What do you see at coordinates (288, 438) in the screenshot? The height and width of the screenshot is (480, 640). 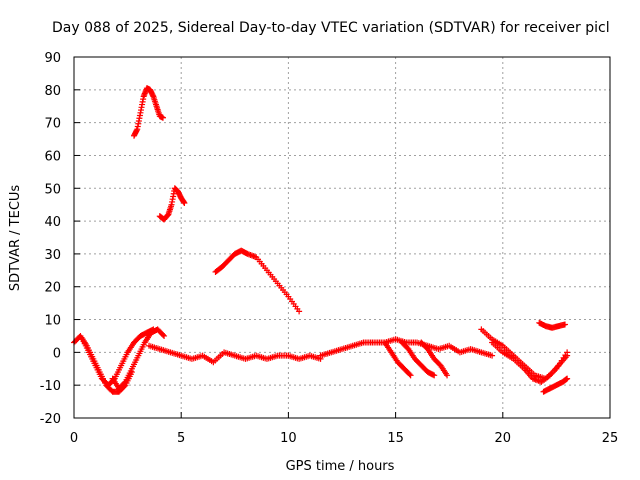 I see `x-tick-label: 10` at bounding box center [288, 438].